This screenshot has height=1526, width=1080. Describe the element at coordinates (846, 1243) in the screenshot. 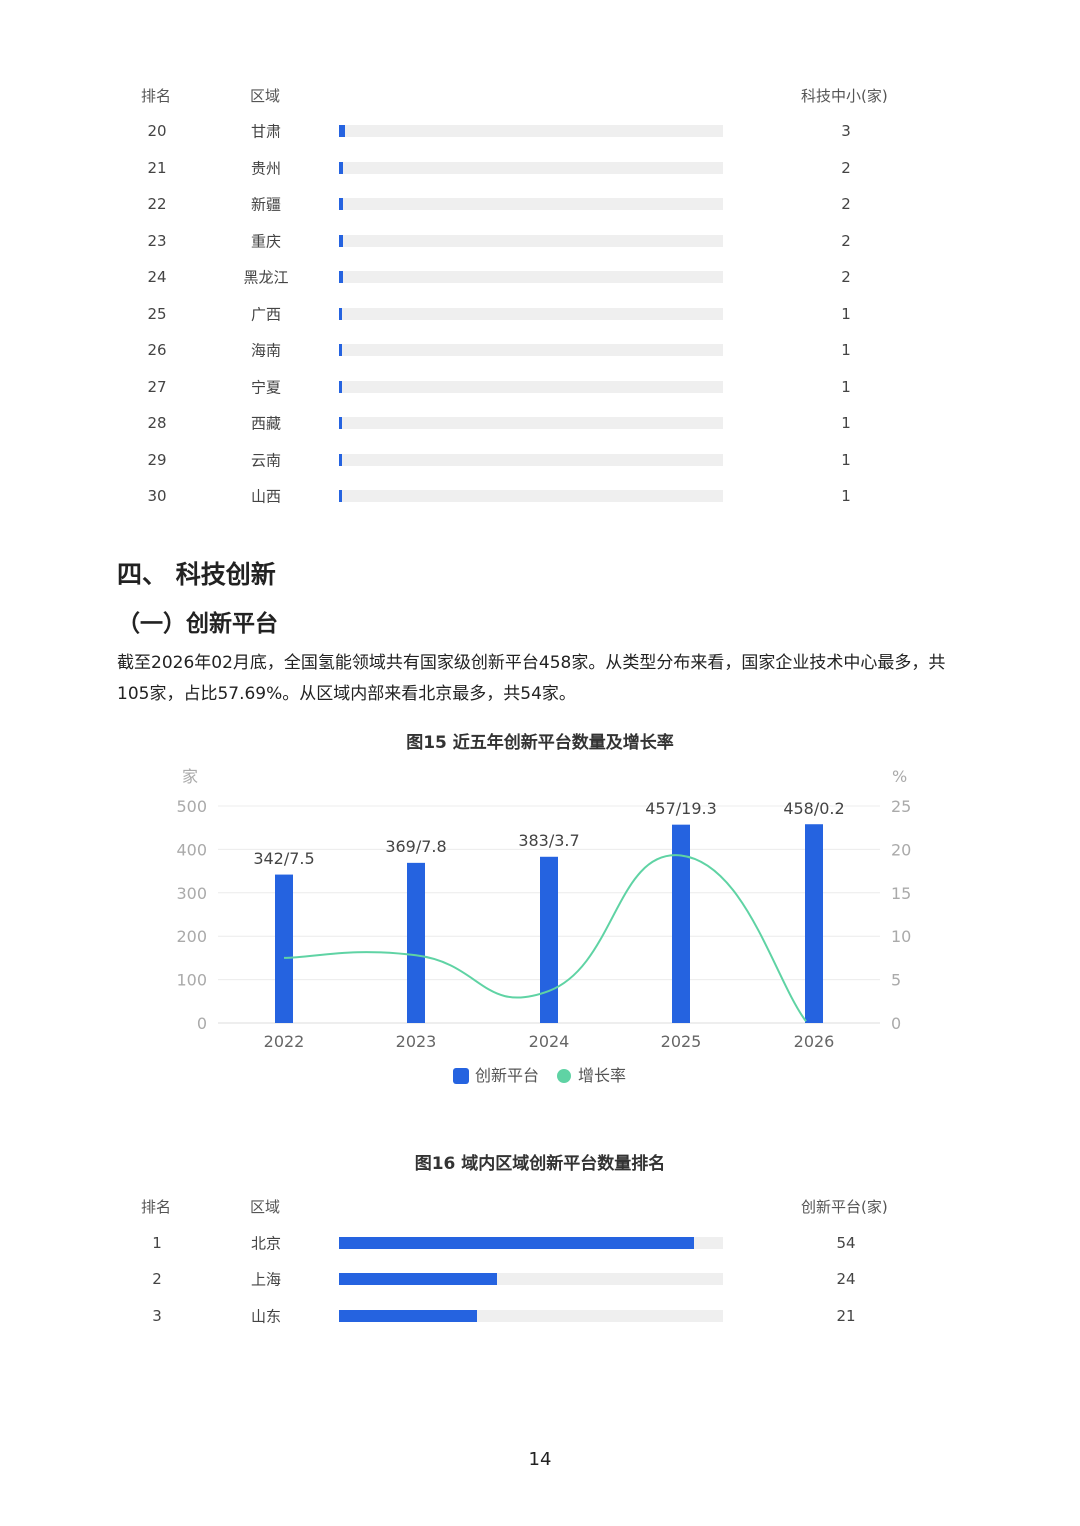

I see `value-cell: 54` at that location.